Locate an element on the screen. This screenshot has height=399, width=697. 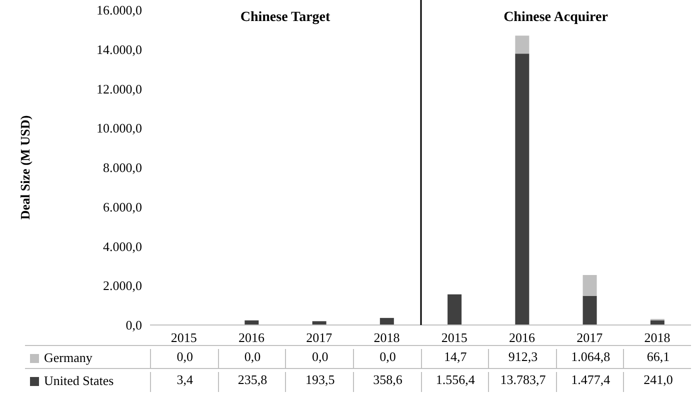
data-label: 66,1 is located at coordinates (657, 359).